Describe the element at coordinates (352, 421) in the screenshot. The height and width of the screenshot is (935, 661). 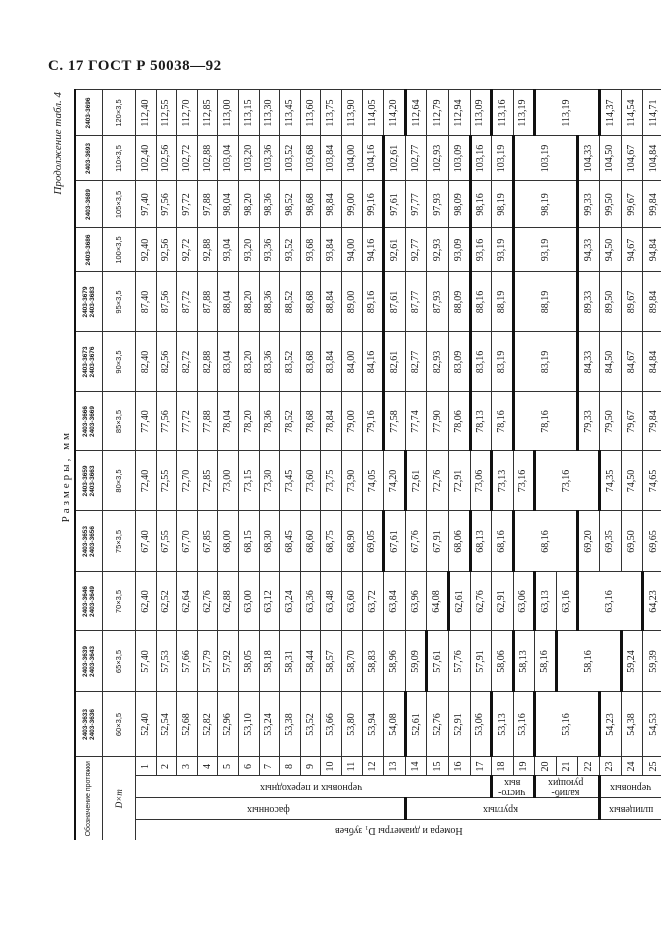
I see `diameter-cell: 79,00` at that location.